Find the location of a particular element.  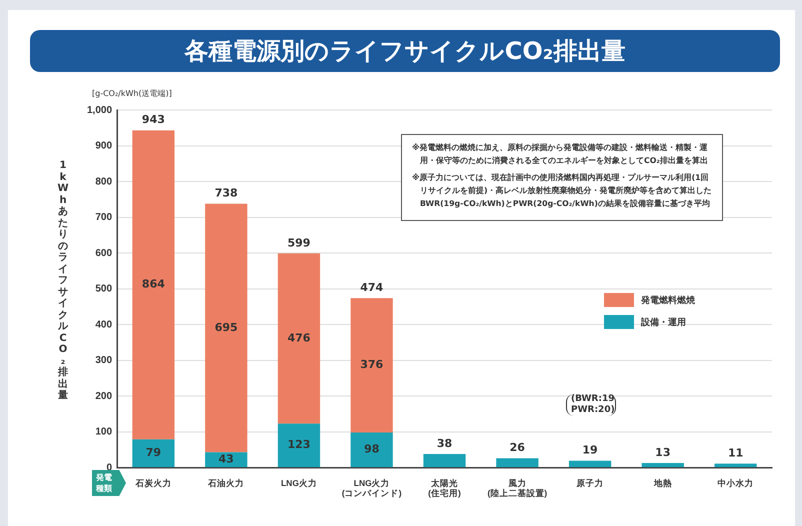

text: [g-CO₂/kWh(送電端)] is located at coordinates (132, 93).